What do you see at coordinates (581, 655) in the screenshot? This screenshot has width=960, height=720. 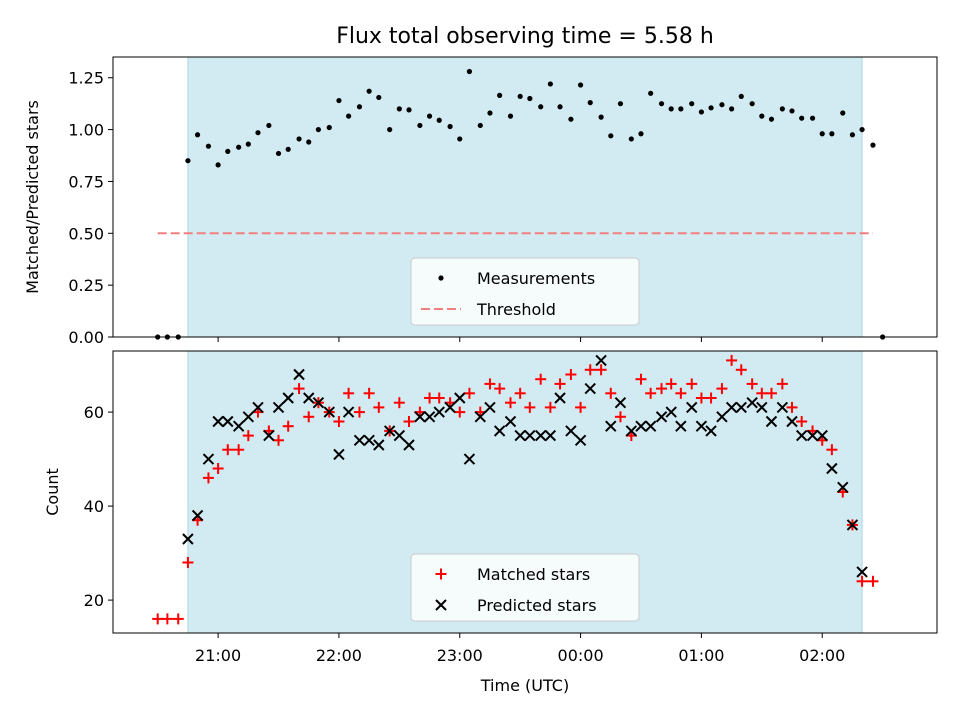 I see `x-tick-label: 00:00` at bounding box center [581, 655].